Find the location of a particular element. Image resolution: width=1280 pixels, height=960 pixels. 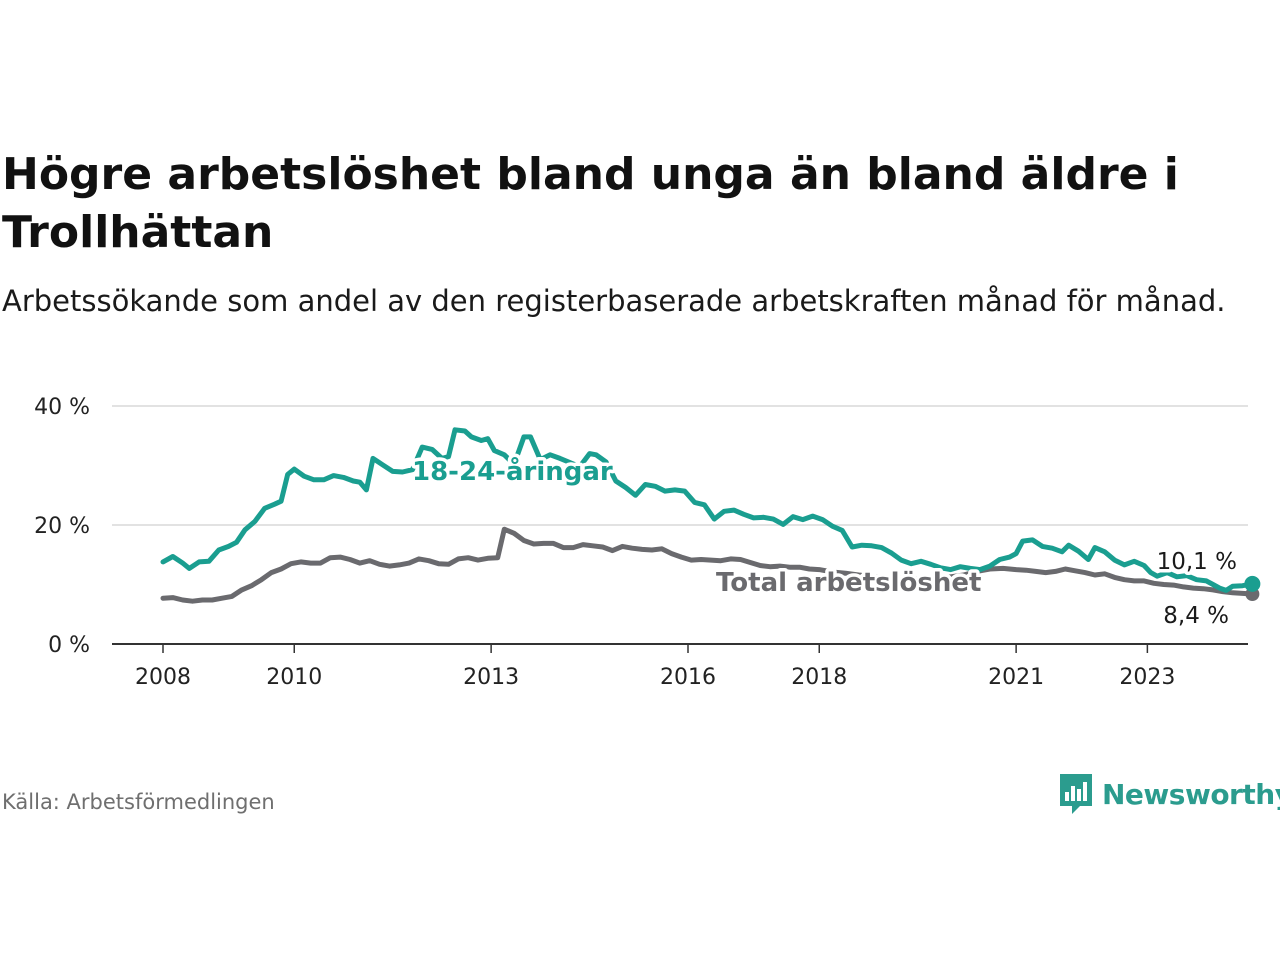

series-label-total: Total arbetslöshet is located at coordinates (848, 583).